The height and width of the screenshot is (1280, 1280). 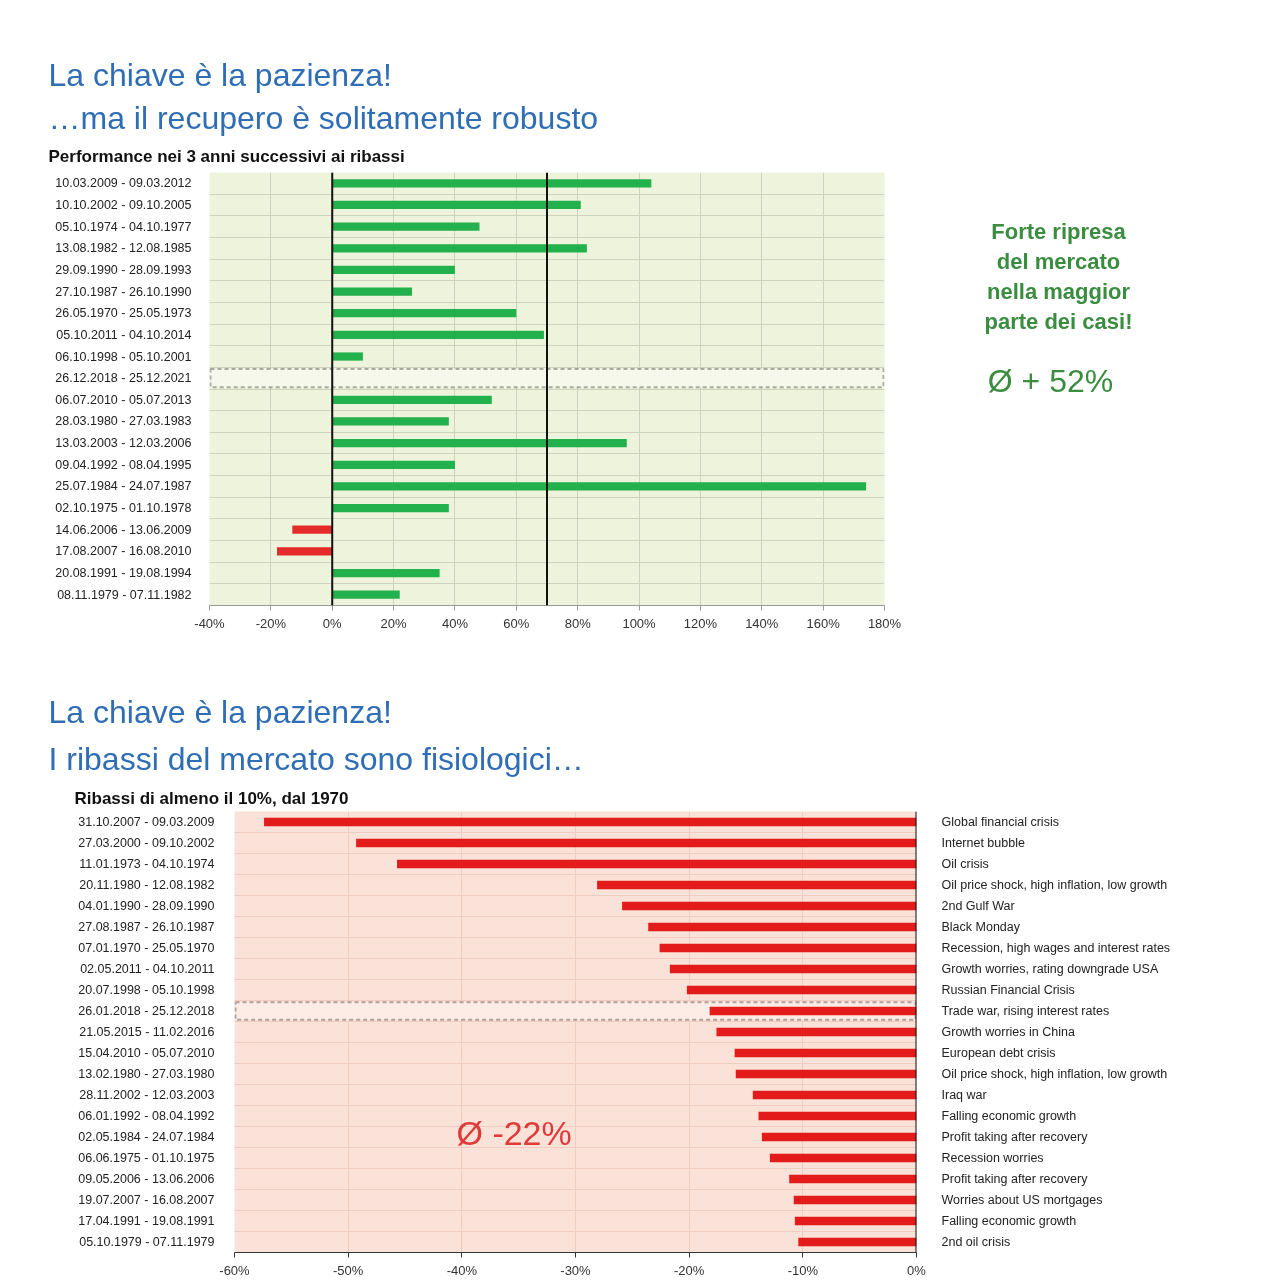 What do you see at coordinates (146, 1053) in the screenshot?
I see `y-tick-label: 15.04.2010 - 05.07.2010` at bounding box center [146, 1053].